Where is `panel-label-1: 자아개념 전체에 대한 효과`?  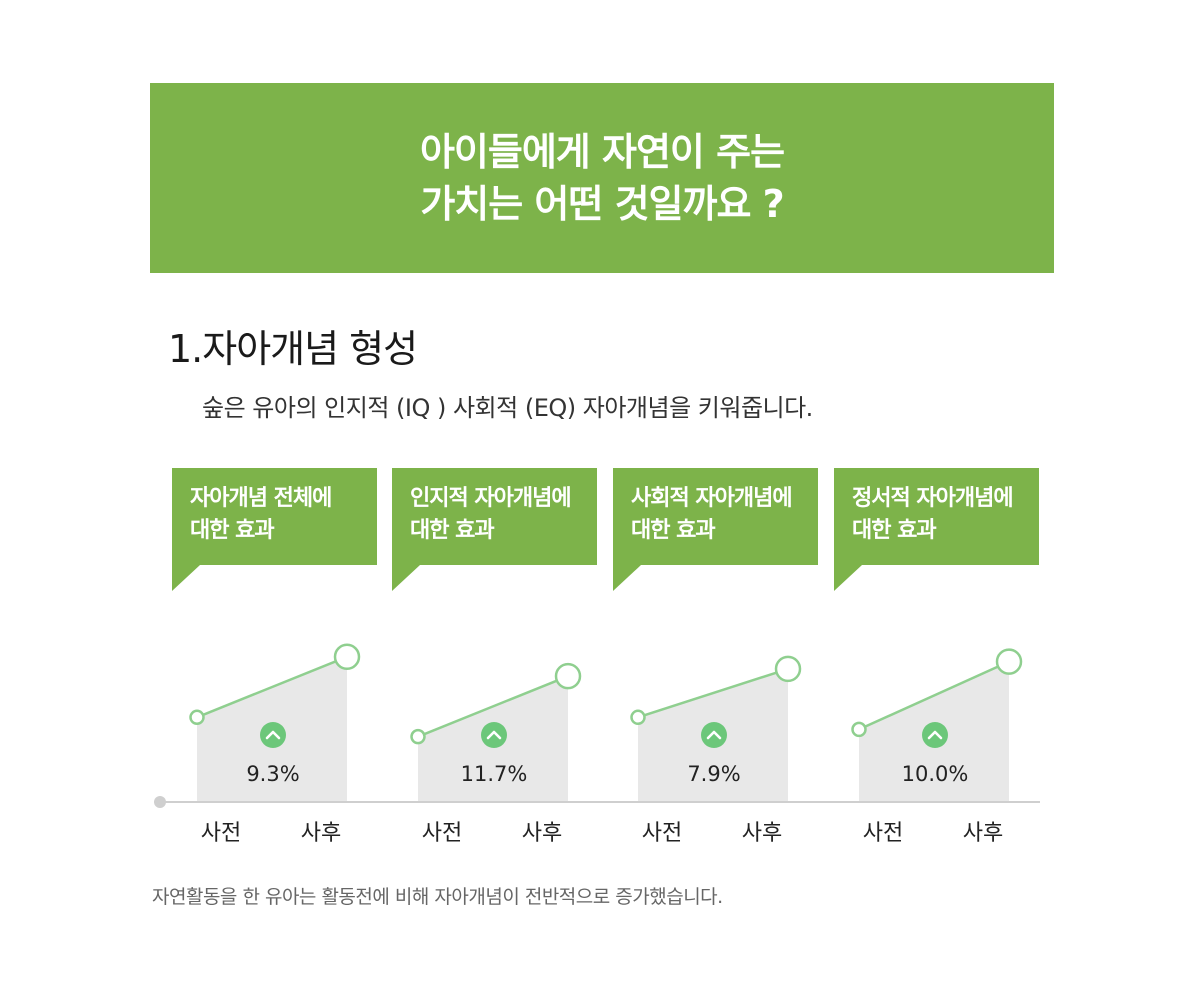
panel-label-1: 자아개념 전체에 대한 효과 is located at coordinates (274, 529).